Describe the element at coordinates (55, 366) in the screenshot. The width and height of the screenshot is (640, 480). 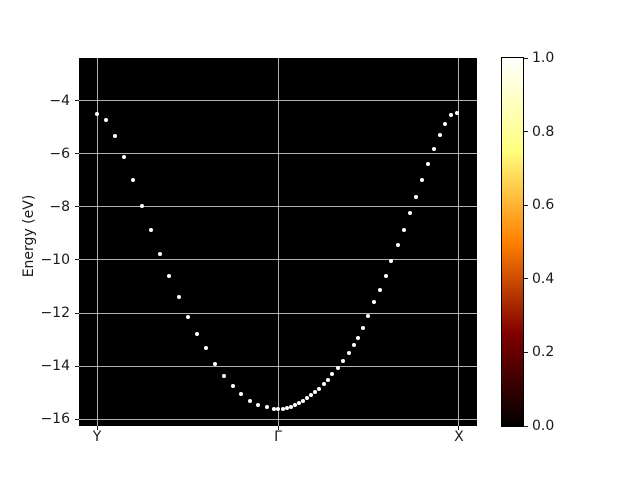
I see `y-tick-label: −14` at that location.